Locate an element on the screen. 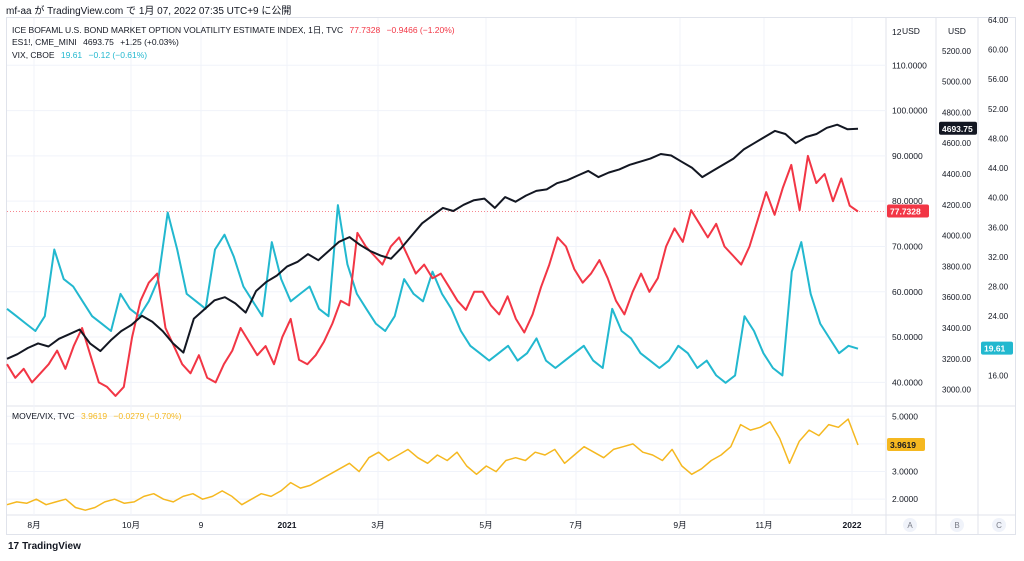  x-tick-label: 3月 is located at coordinates (377, 525).